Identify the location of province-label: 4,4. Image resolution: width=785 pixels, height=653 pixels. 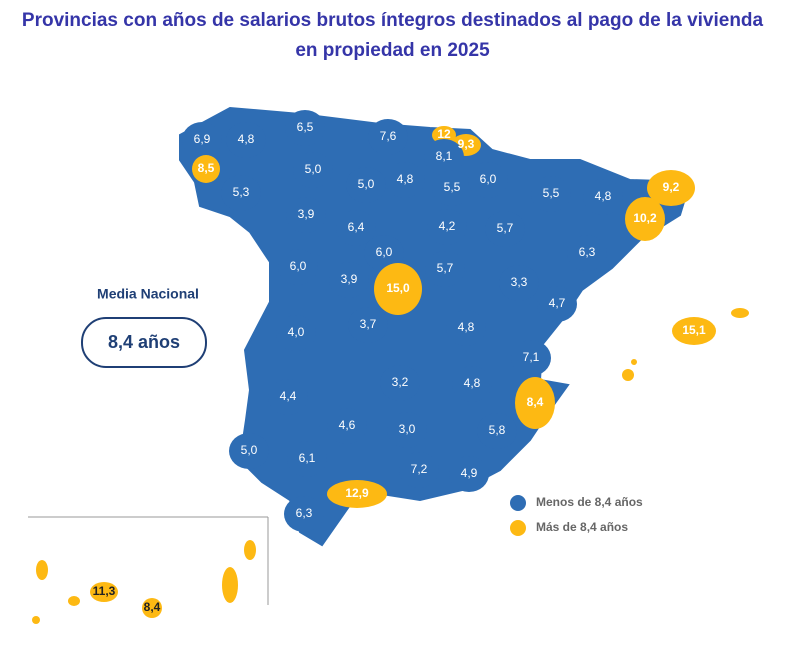
(288, 396).